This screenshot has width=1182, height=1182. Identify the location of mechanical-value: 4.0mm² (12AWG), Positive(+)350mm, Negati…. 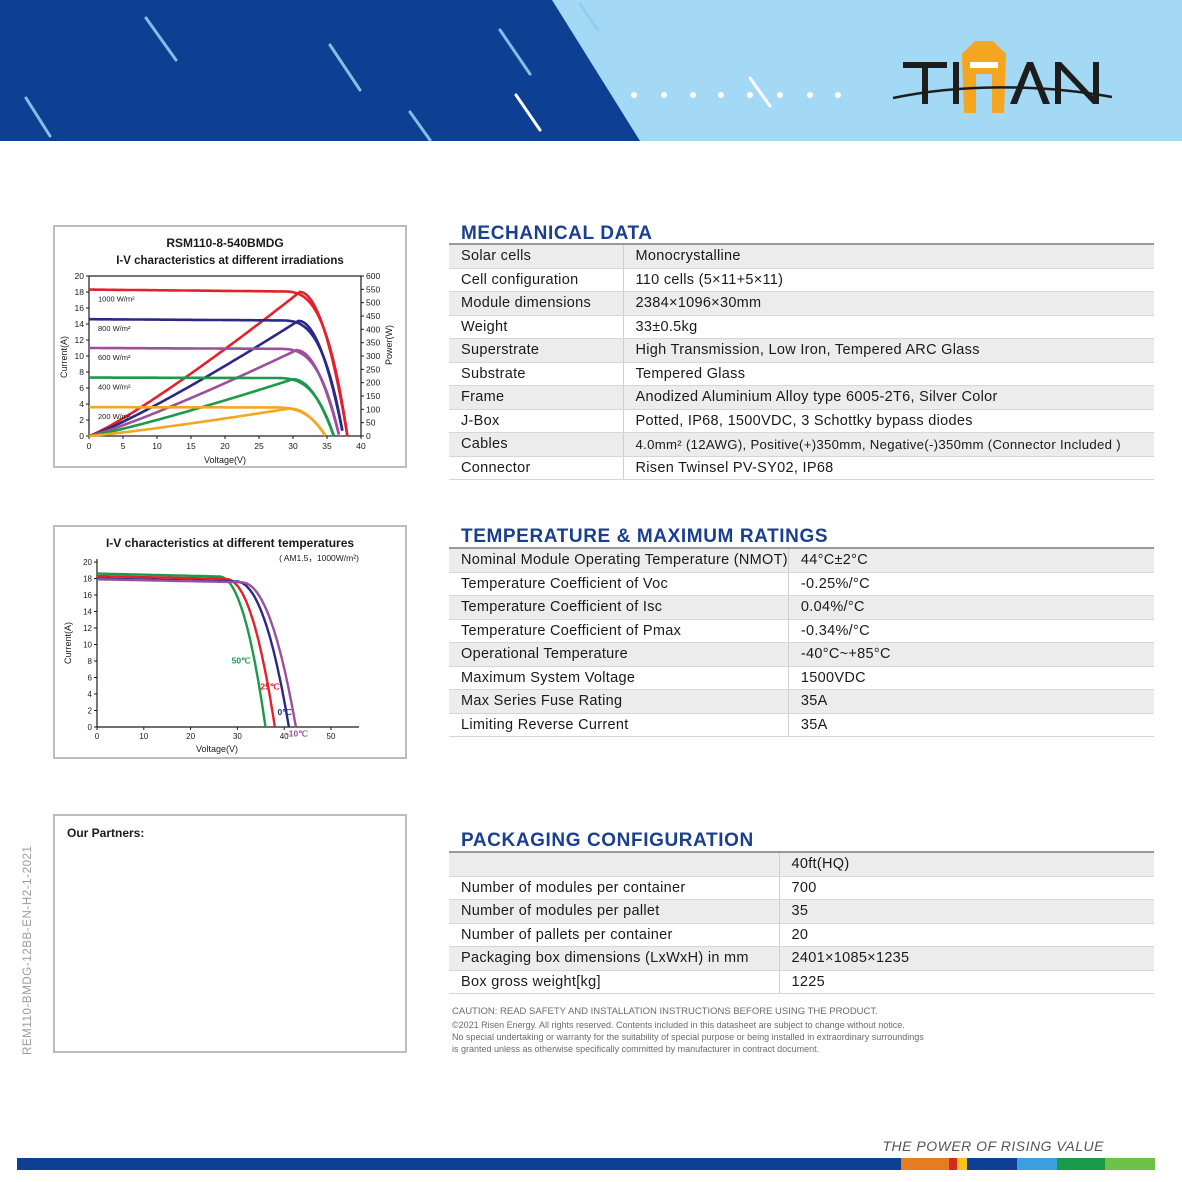
(888, 444).